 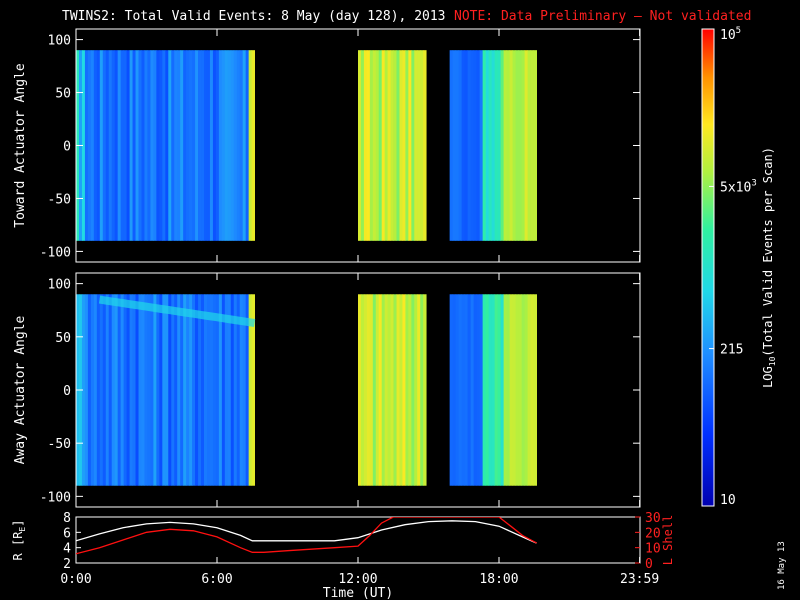 What do you see at coordinates (63, 94) in the screenshot?
I see `y-tick-label: 50` at bounding box center [63, 94].